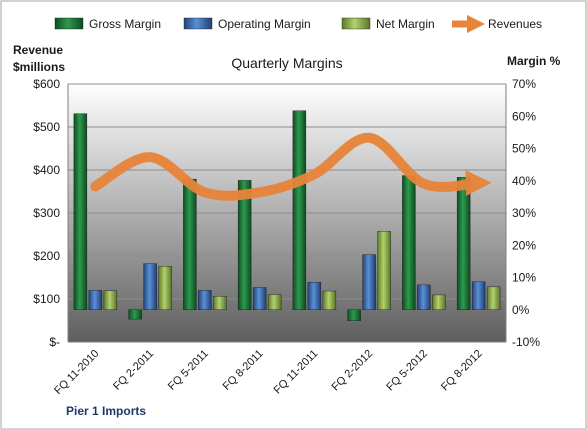 This screenshot has height=430, width=587. What do you see at coordinates (524, 149) in the screenshot?
I see `right-tick-label: 50%` at bounding box center [524, 149].